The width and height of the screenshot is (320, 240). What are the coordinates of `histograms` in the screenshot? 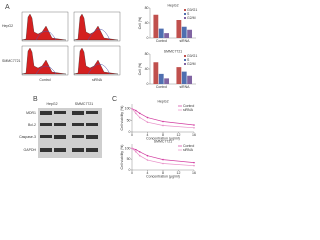 It's located at (71, 43).